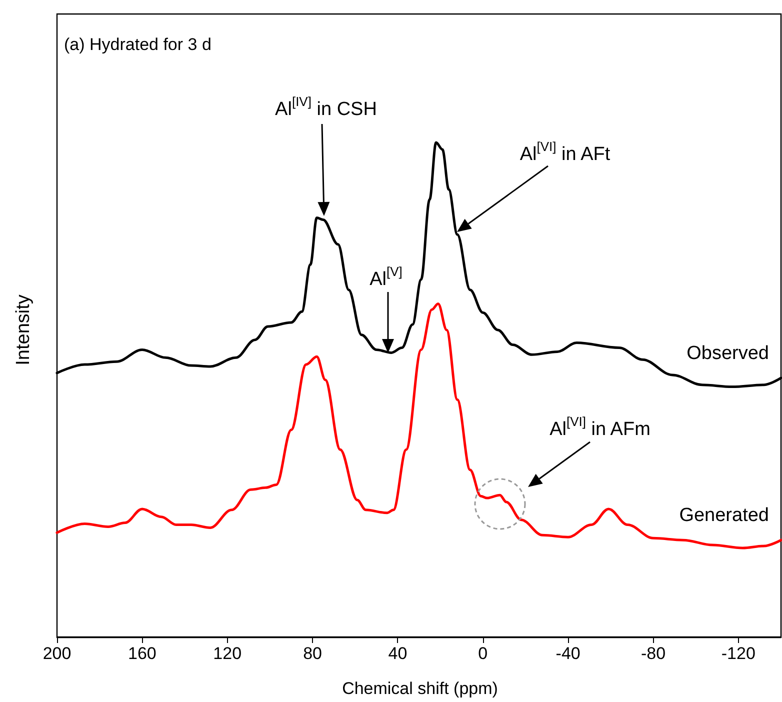 This screenshot has width=782, height=702. I want to click on x-tick-label: 120, so click(227, 653).